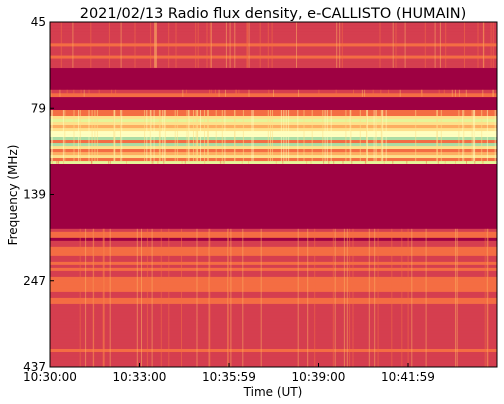 This screenshot has width=504, height=404. I want to click on frequency-band, so click(273, 45).